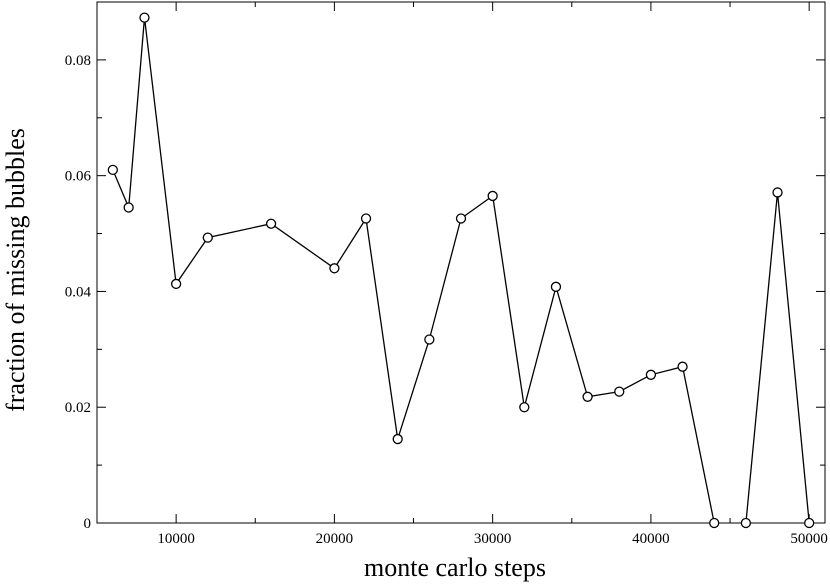  What do you see at coordinates (78, 292) in the screenshot?
I see `y-tick-label: 0.04` at bounding box center [78, 292].